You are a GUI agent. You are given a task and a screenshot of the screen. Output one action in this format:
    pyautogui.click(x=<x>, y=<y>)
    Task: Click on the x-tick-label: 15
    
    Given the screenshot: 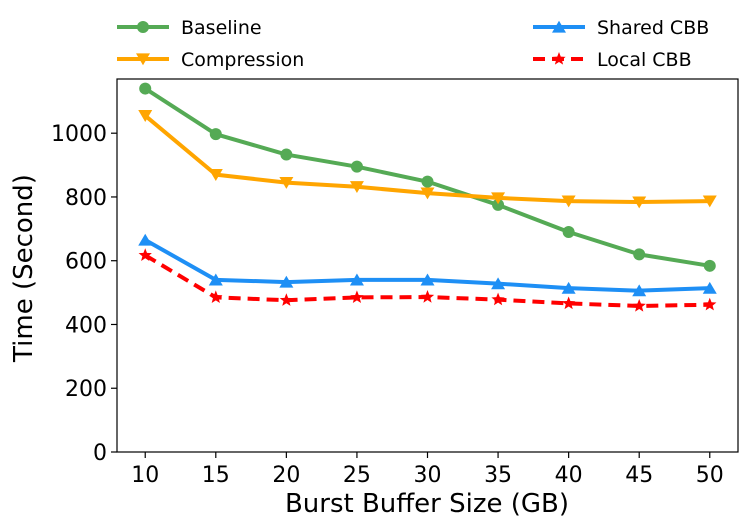 What is the action you would take?
    pyautogui.click(x=216, y=475)
    